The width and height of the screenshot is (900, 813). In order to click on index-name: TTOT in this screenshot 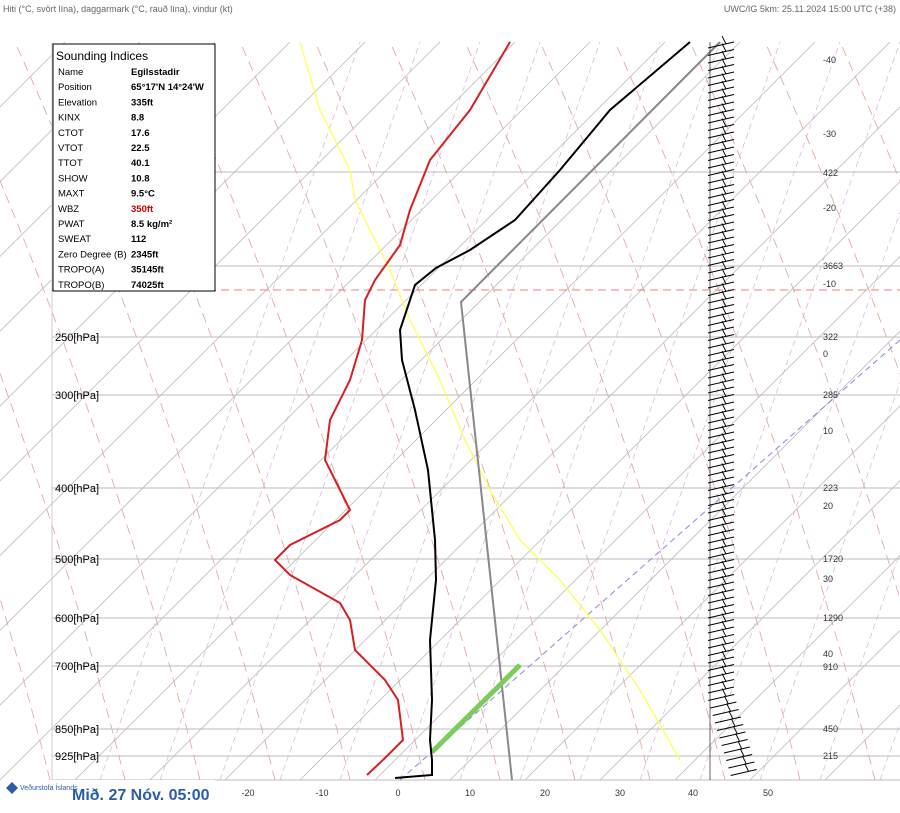, I will do `click(70, 163)`.